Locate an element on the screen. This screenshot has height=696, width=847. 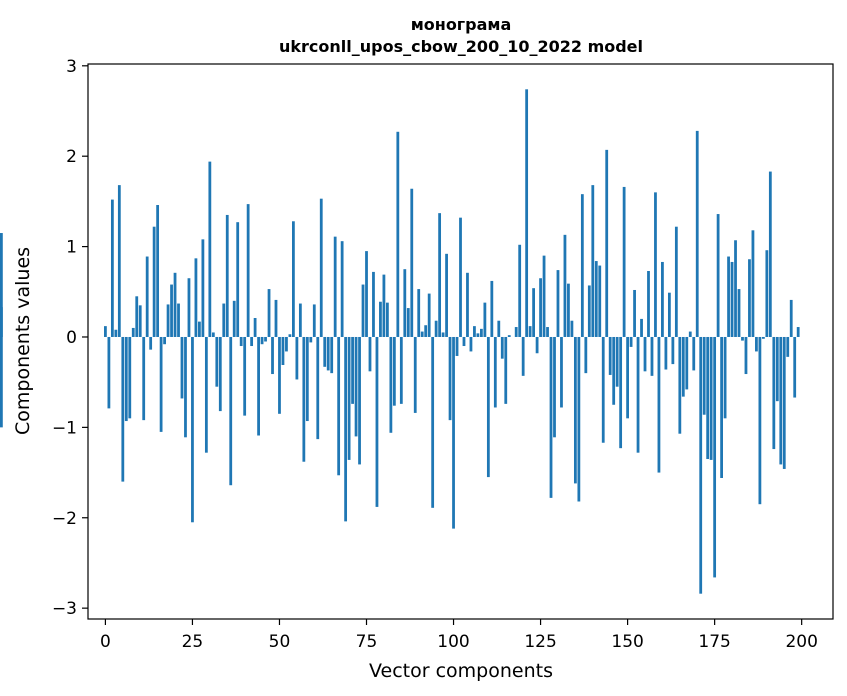
x-tick-label: 50 is located at coordinates (280, 642).